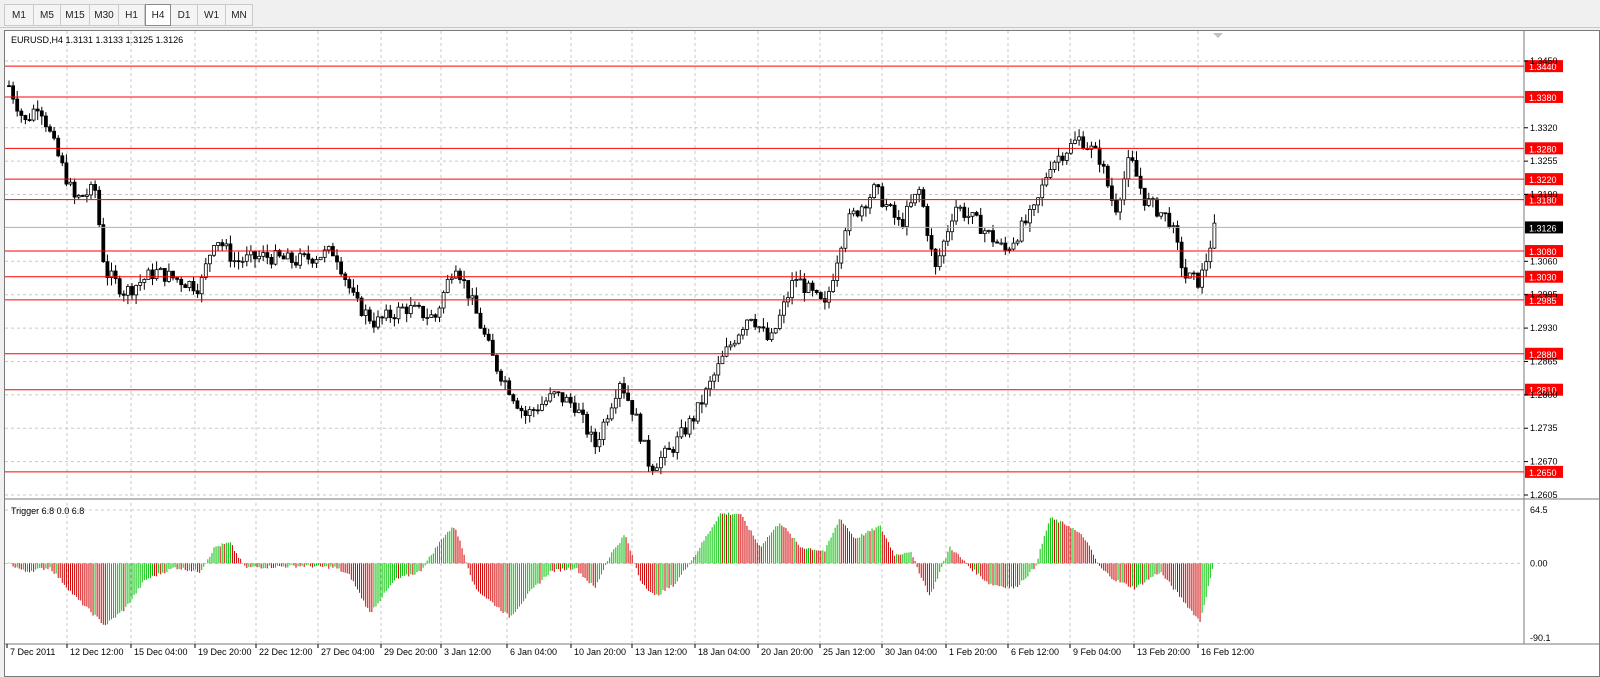 Image resolution: width=1600 pixels, height=677 pixels. Describe the element at coordinates (158, 15) in the screenshot. I see `timeframe-h4-button: H4` at that location.